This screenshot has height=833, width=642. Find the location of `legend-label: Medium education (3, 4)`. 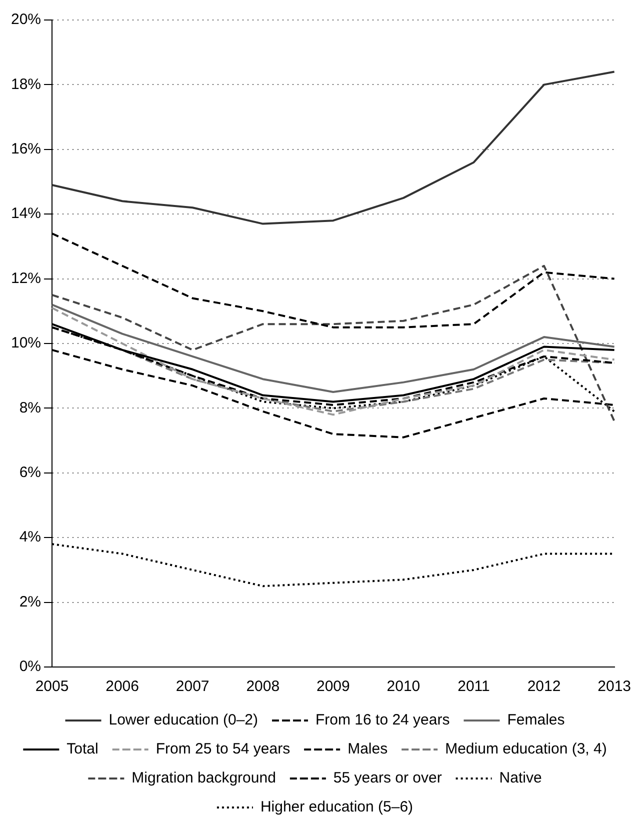

legend-label: Medium education (3, 4) is located at coordinates (526, 749).